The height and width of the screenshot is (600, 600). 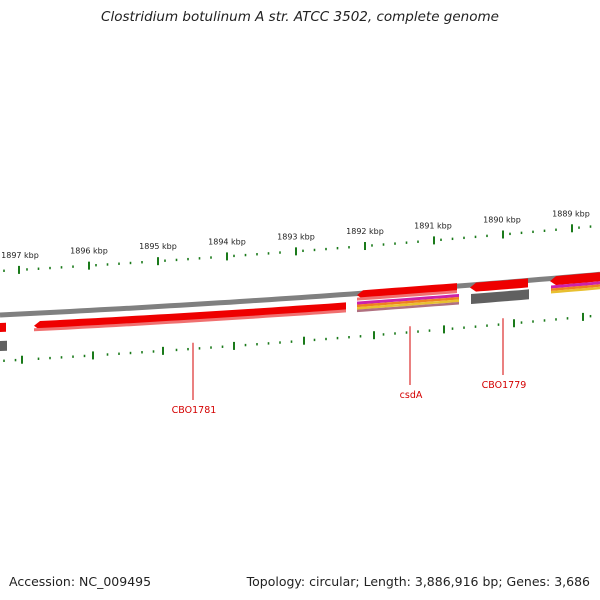 I want to click on gene-label: CBO1779, so click(x=504, y=385).